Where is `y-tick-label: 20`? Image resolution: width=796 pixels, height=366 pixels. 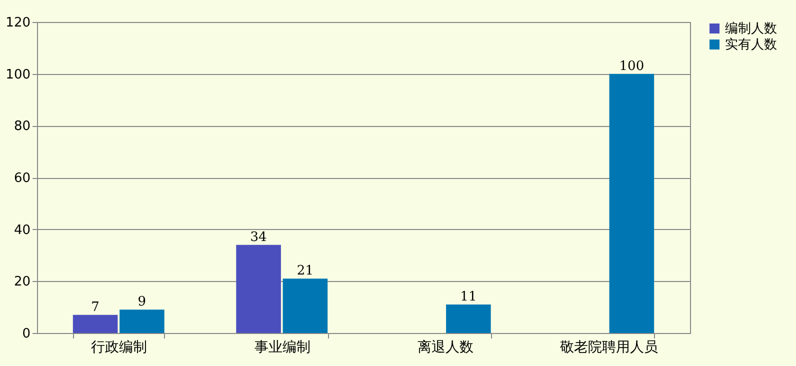 y-tick-label: 20 is located at coordinates (22, 282).